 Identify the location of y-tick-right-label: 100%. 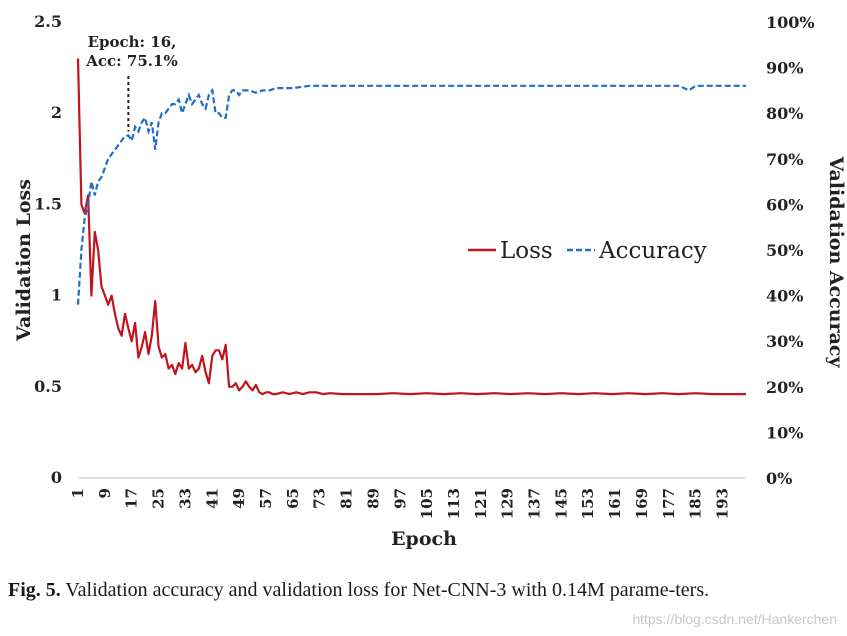
(790, 22).